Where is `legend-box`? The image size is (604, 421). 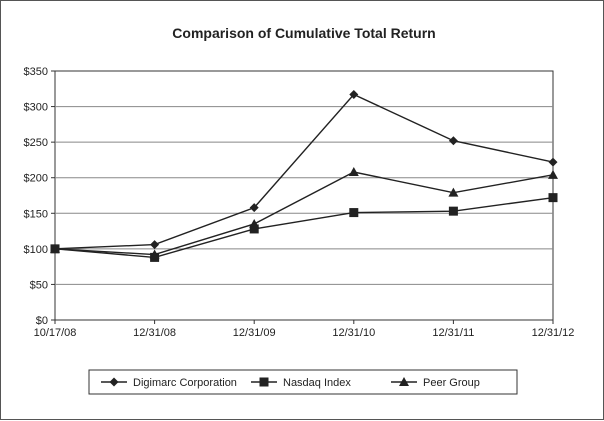 legend-box is located at coordinates (303, 382).